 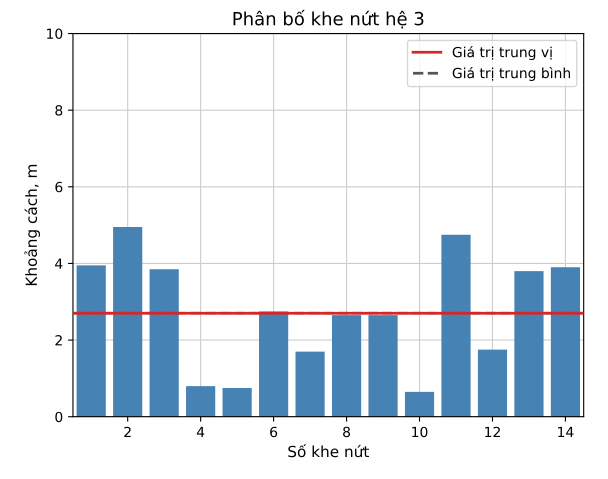 I want to click on x-tick-label: 2, so click(x=127, y=432).